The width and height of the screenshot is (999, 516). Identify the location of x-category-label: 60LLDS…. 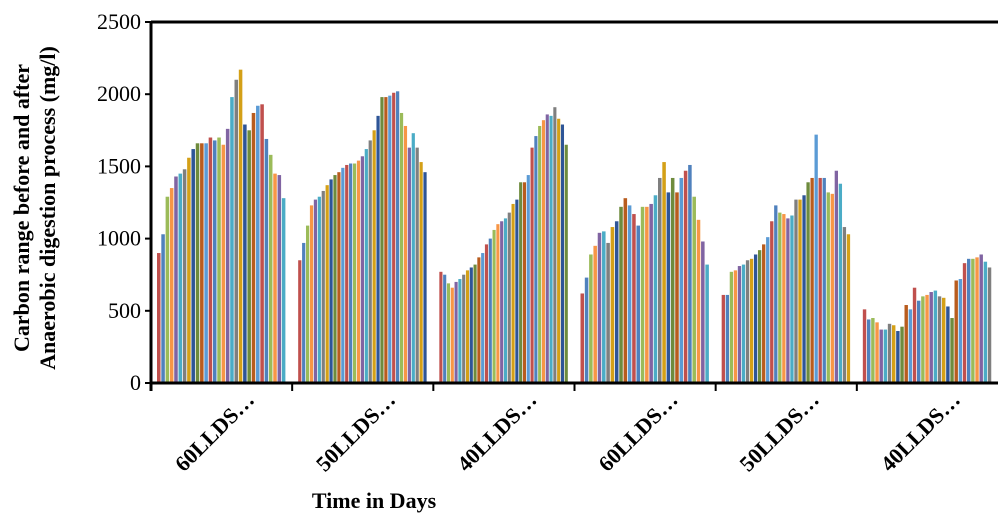
(637, 431).